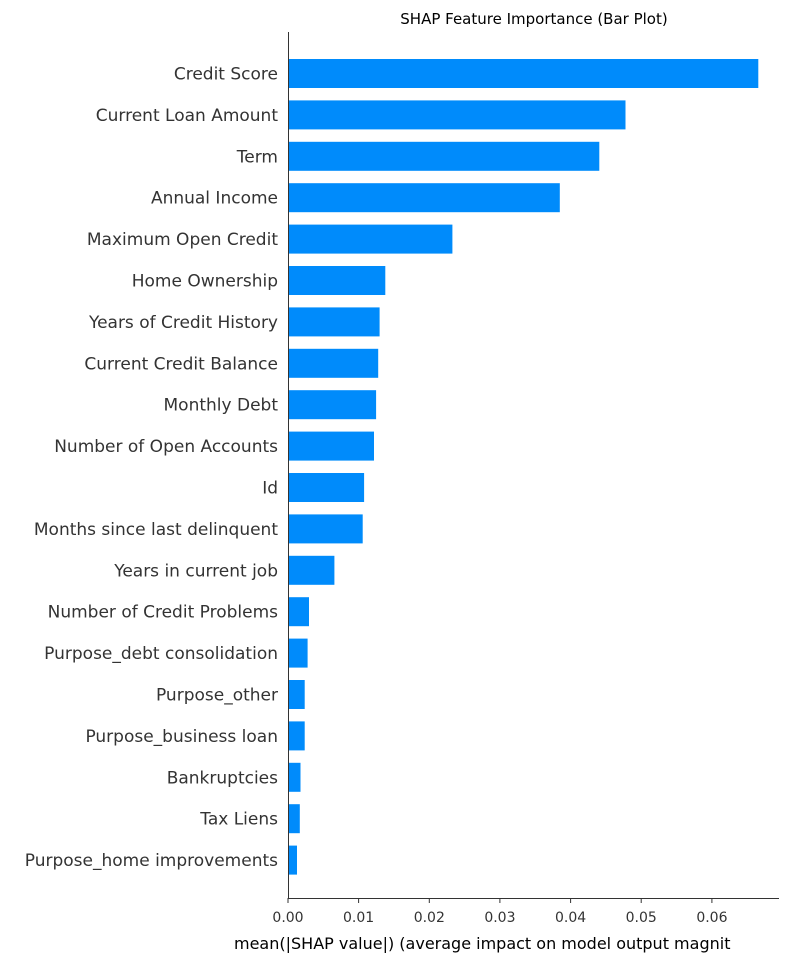 The height and width of the screenshot is (962, 790). What do you see at coordinates (270, 489) in the screenshot?
I see `category-label: Id` at bounding box center [270, 489].